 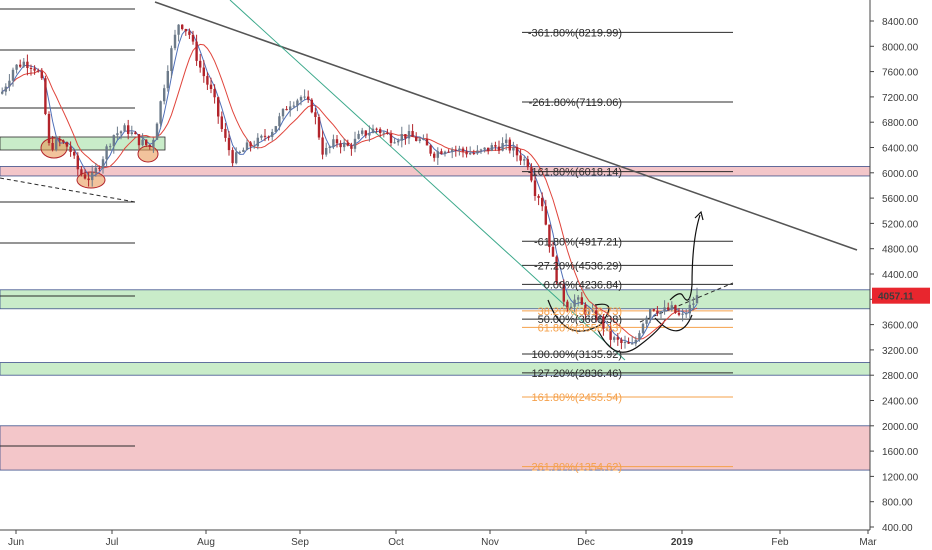 I want to click on fib-label: 38.20%(3816.73), so click(x=580, y=312).